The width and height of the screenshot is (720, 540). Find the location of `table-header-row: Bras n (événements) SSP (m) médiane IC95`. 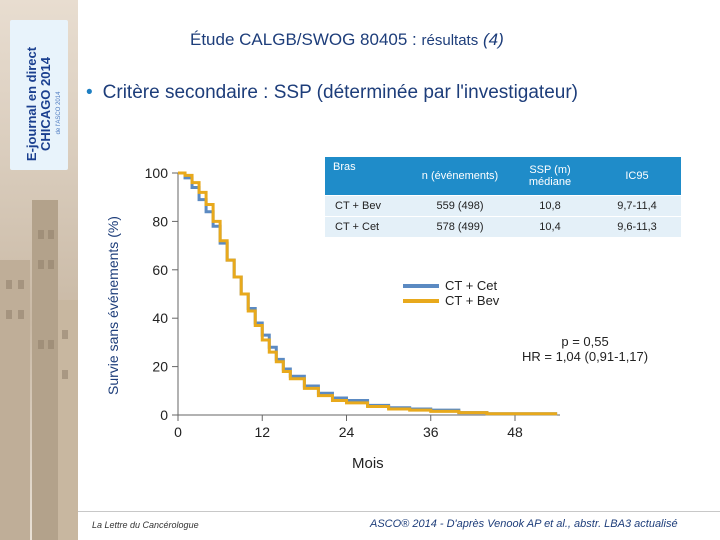

table-header-row: Bras n (événements) SSP (m) médiane IC95 is located at coordinates (503, 176).